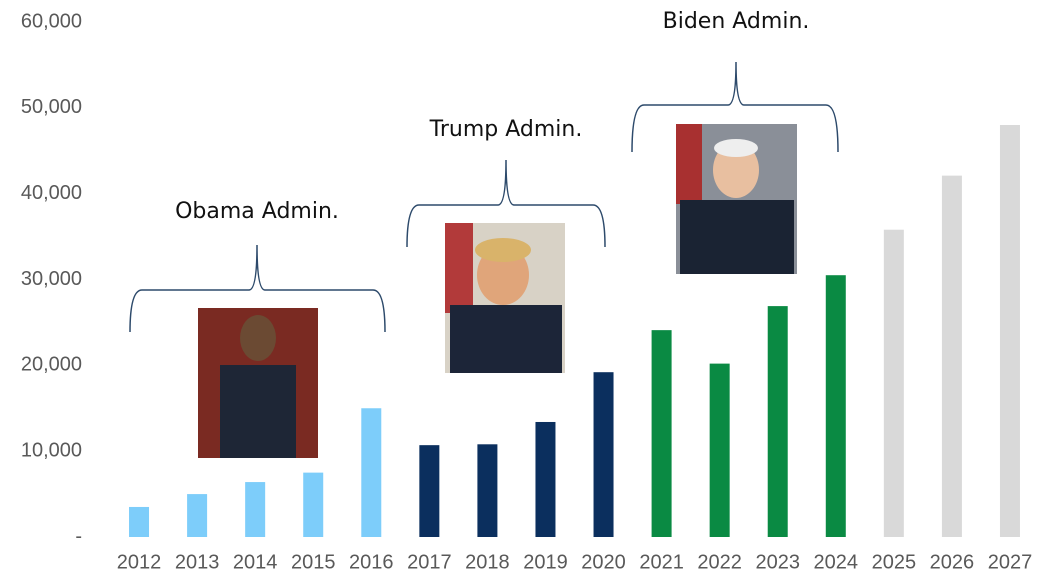 The height and width of the screenshot is (577, 1040). What do you see at coordinates (777, 562) in the screenshot?
I see `x-tick-label: 2023` at bounding box center [777, 562].